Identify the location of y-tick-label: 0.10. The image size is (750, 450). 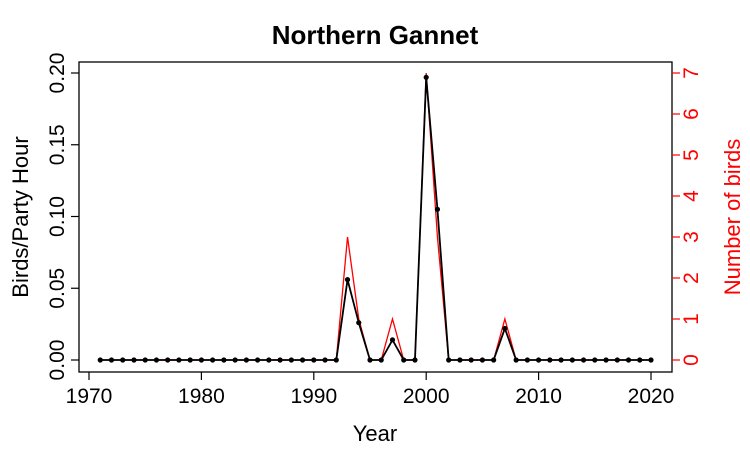
(57, 216).